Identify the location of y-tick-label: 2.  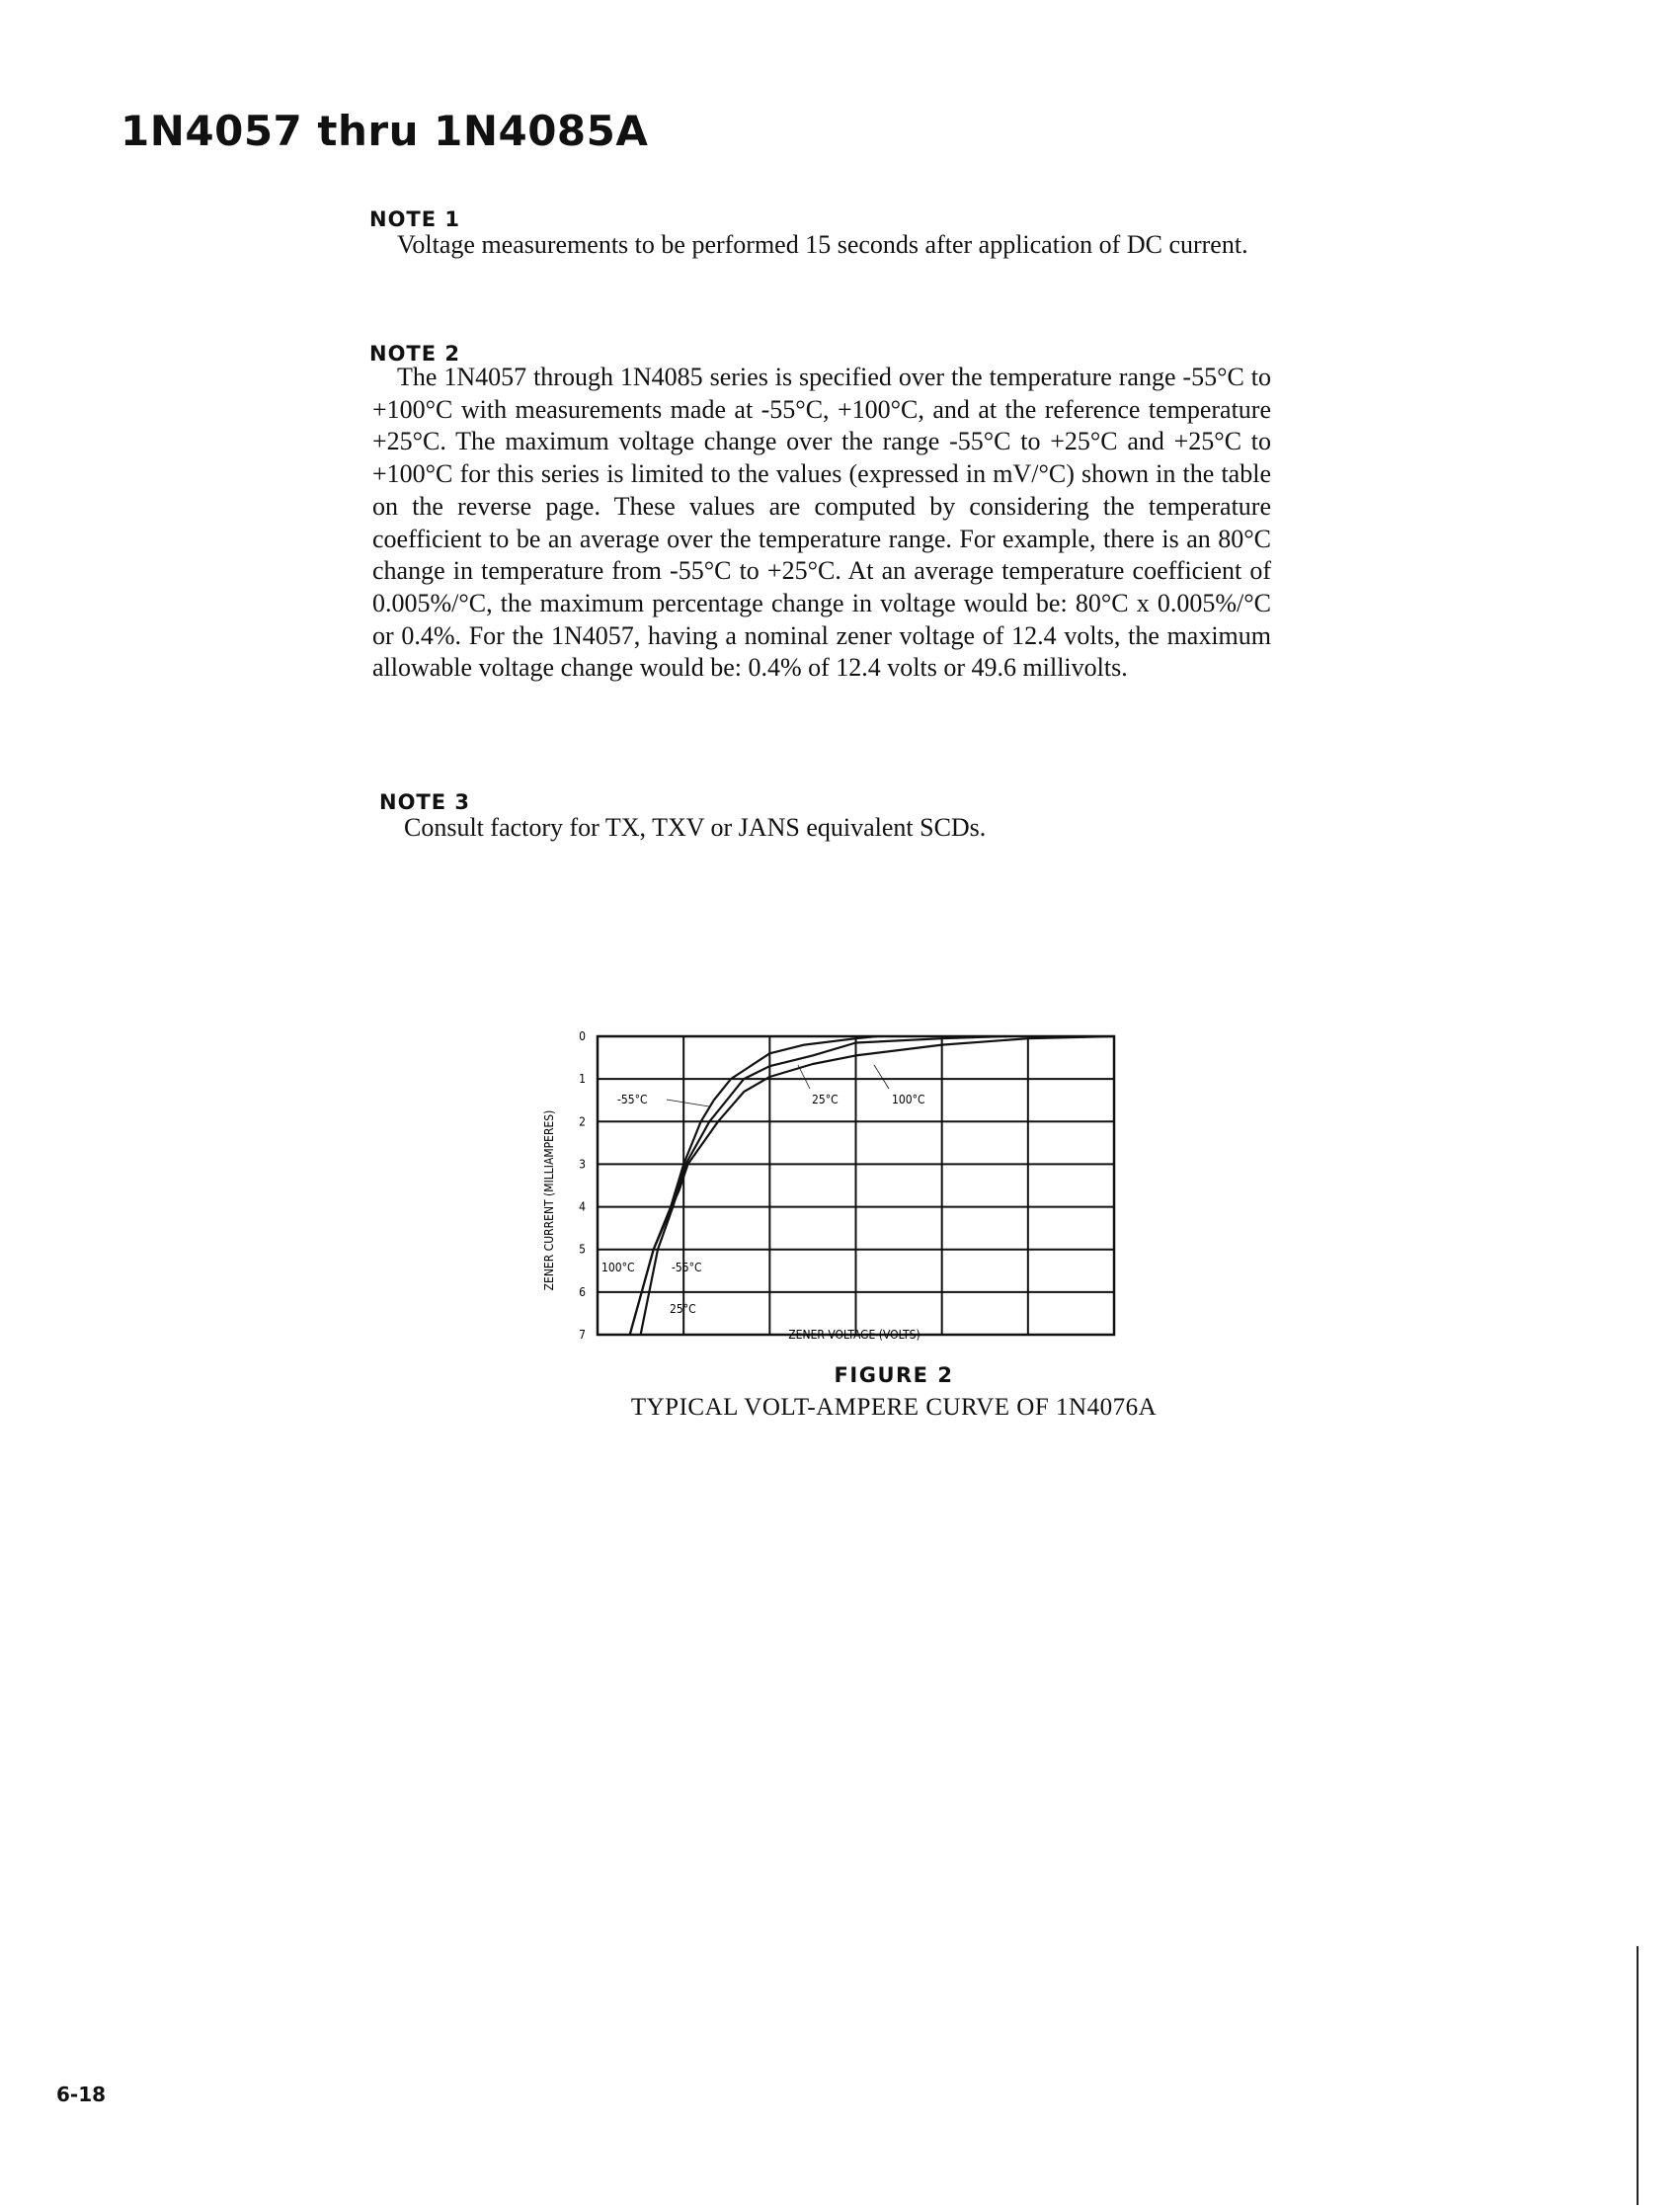
(582, 1121).